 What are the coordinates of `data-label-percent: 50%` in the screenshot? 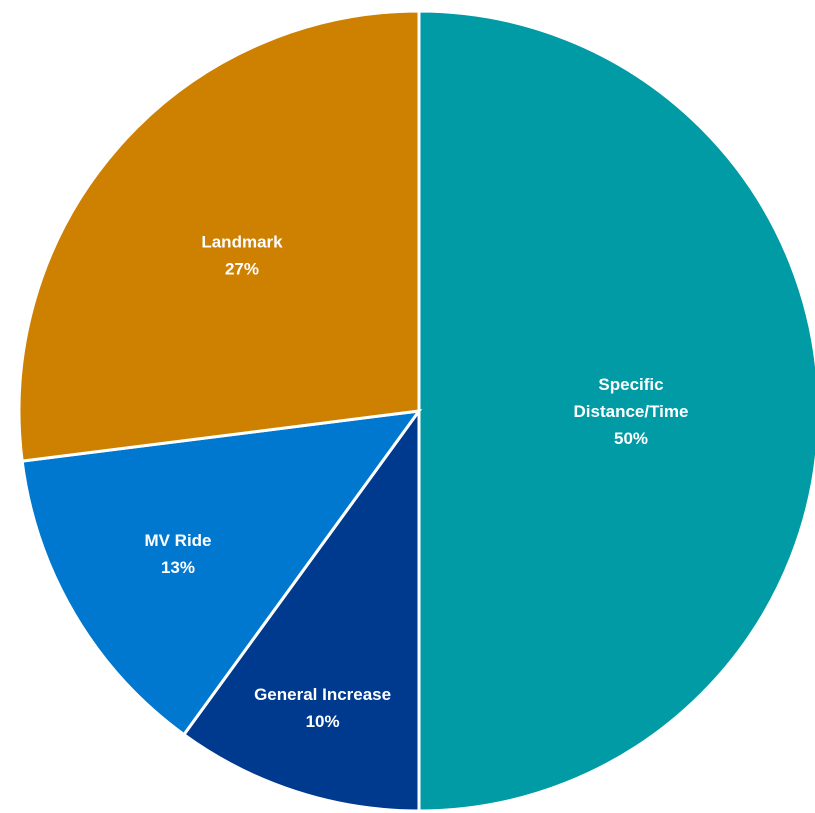 It's located at (631, 438).